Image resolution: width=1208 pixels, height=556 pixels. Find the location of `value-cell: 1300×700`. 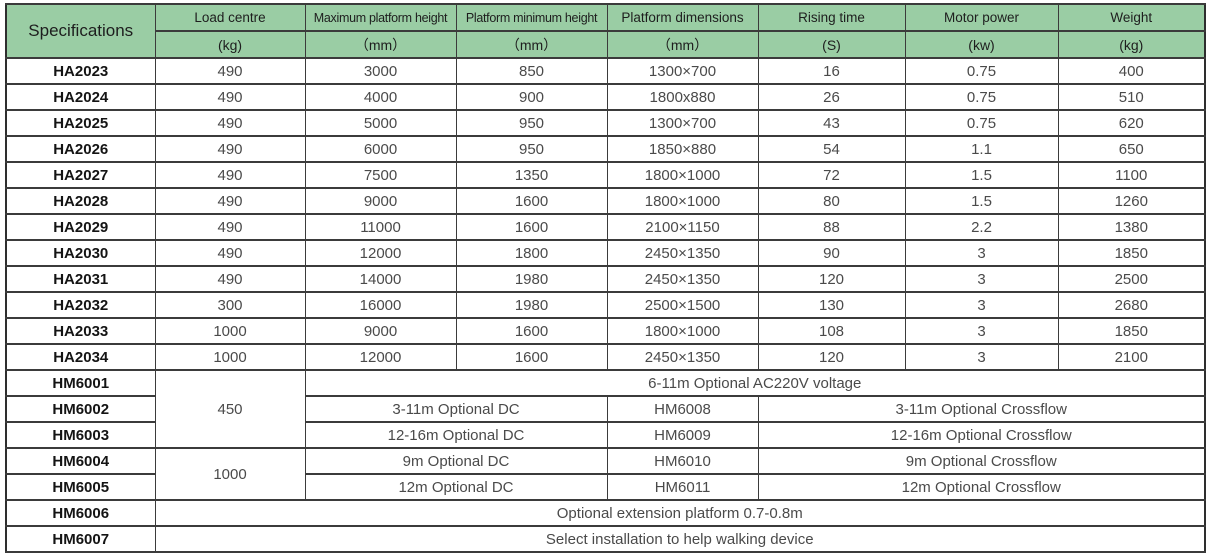

value-cell: 1300×700 is located at coordinates (682, 123).